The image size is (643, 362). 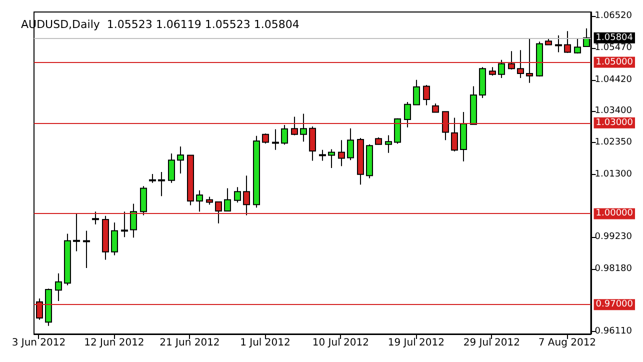 I want to click on ref-line-label: 1.00000, so click(x=615, y=213).